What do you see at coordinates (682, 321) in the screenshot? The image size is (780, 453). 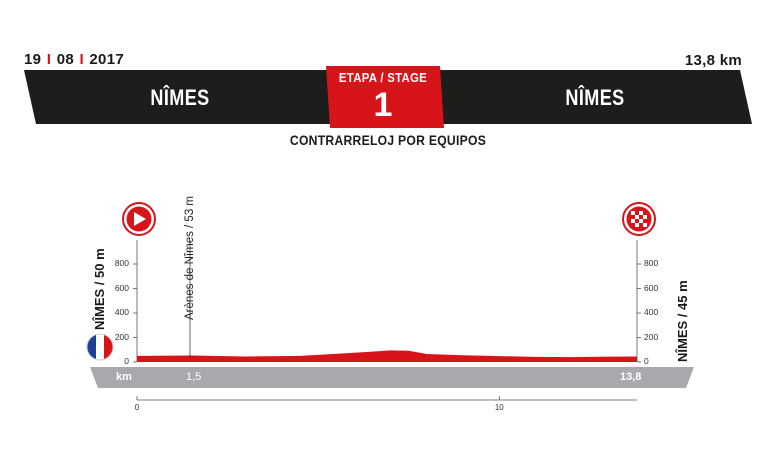 I see `end-altitude-label: NÎMES / 45 m` at bounding box center [682, 321].